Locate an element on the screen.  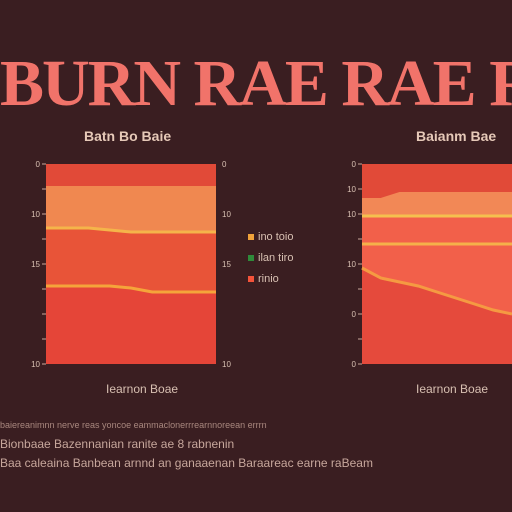
legend-label: ilan tiro is located at coordinates (276, 257).